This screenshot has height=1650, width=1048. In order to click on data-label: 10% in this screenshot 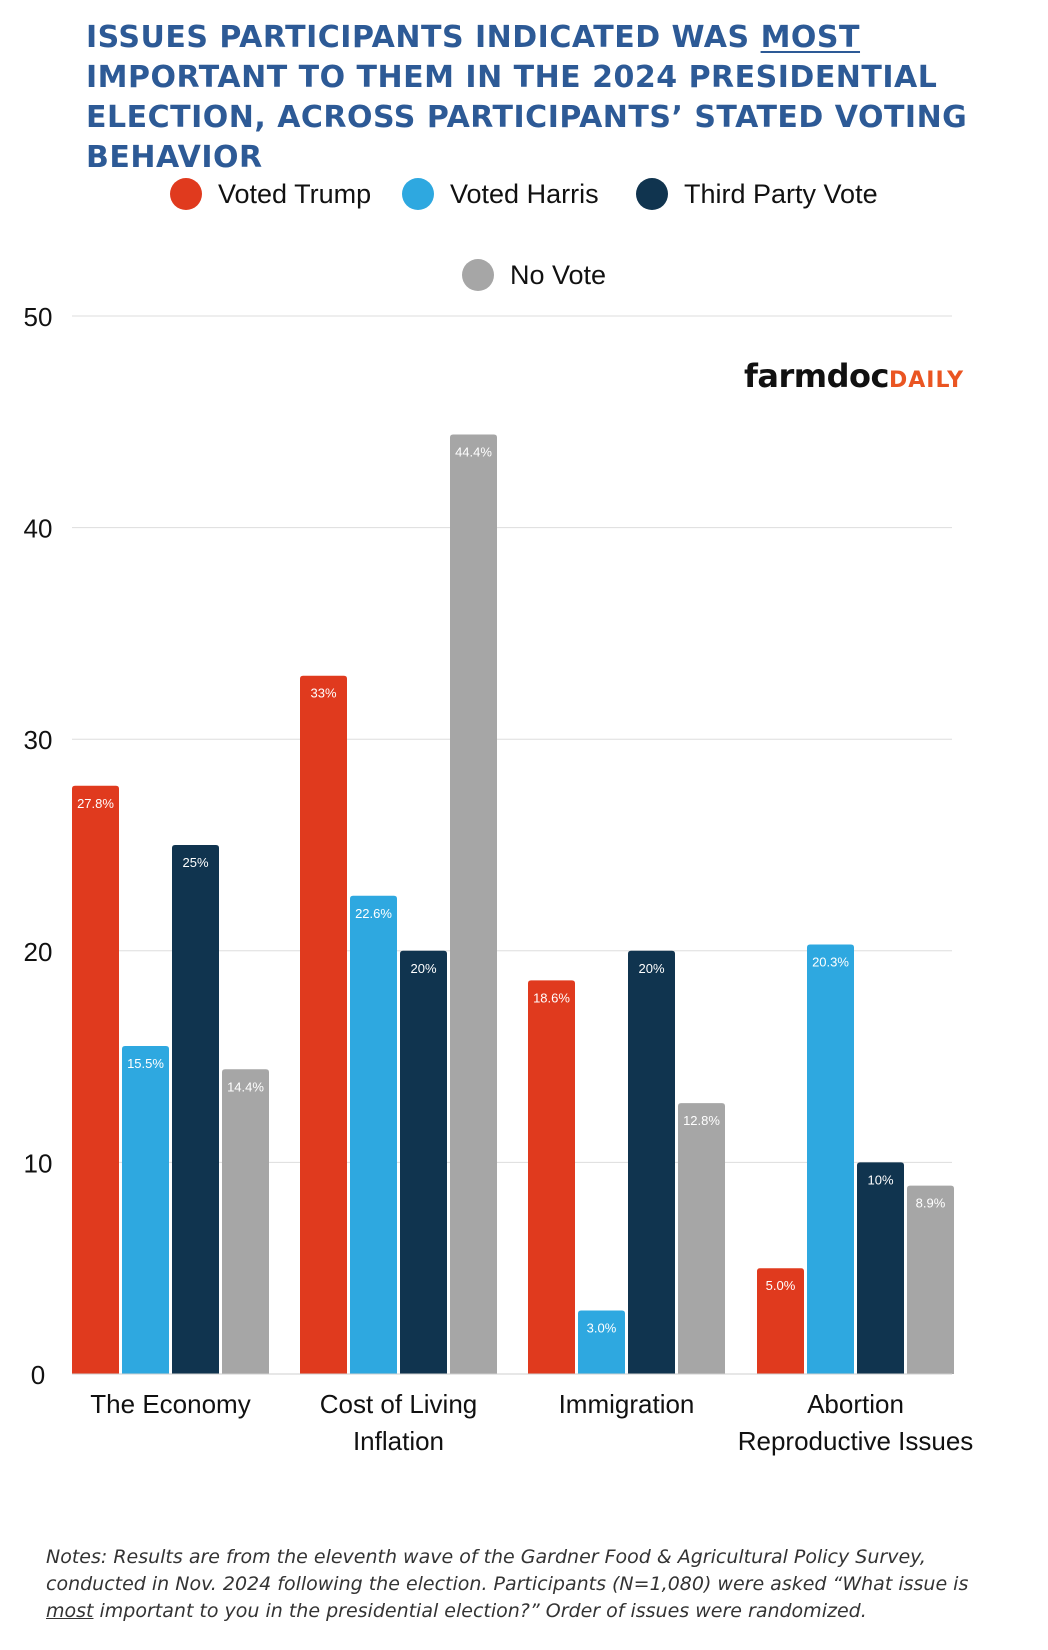, I will do `click(880, 1179)`.